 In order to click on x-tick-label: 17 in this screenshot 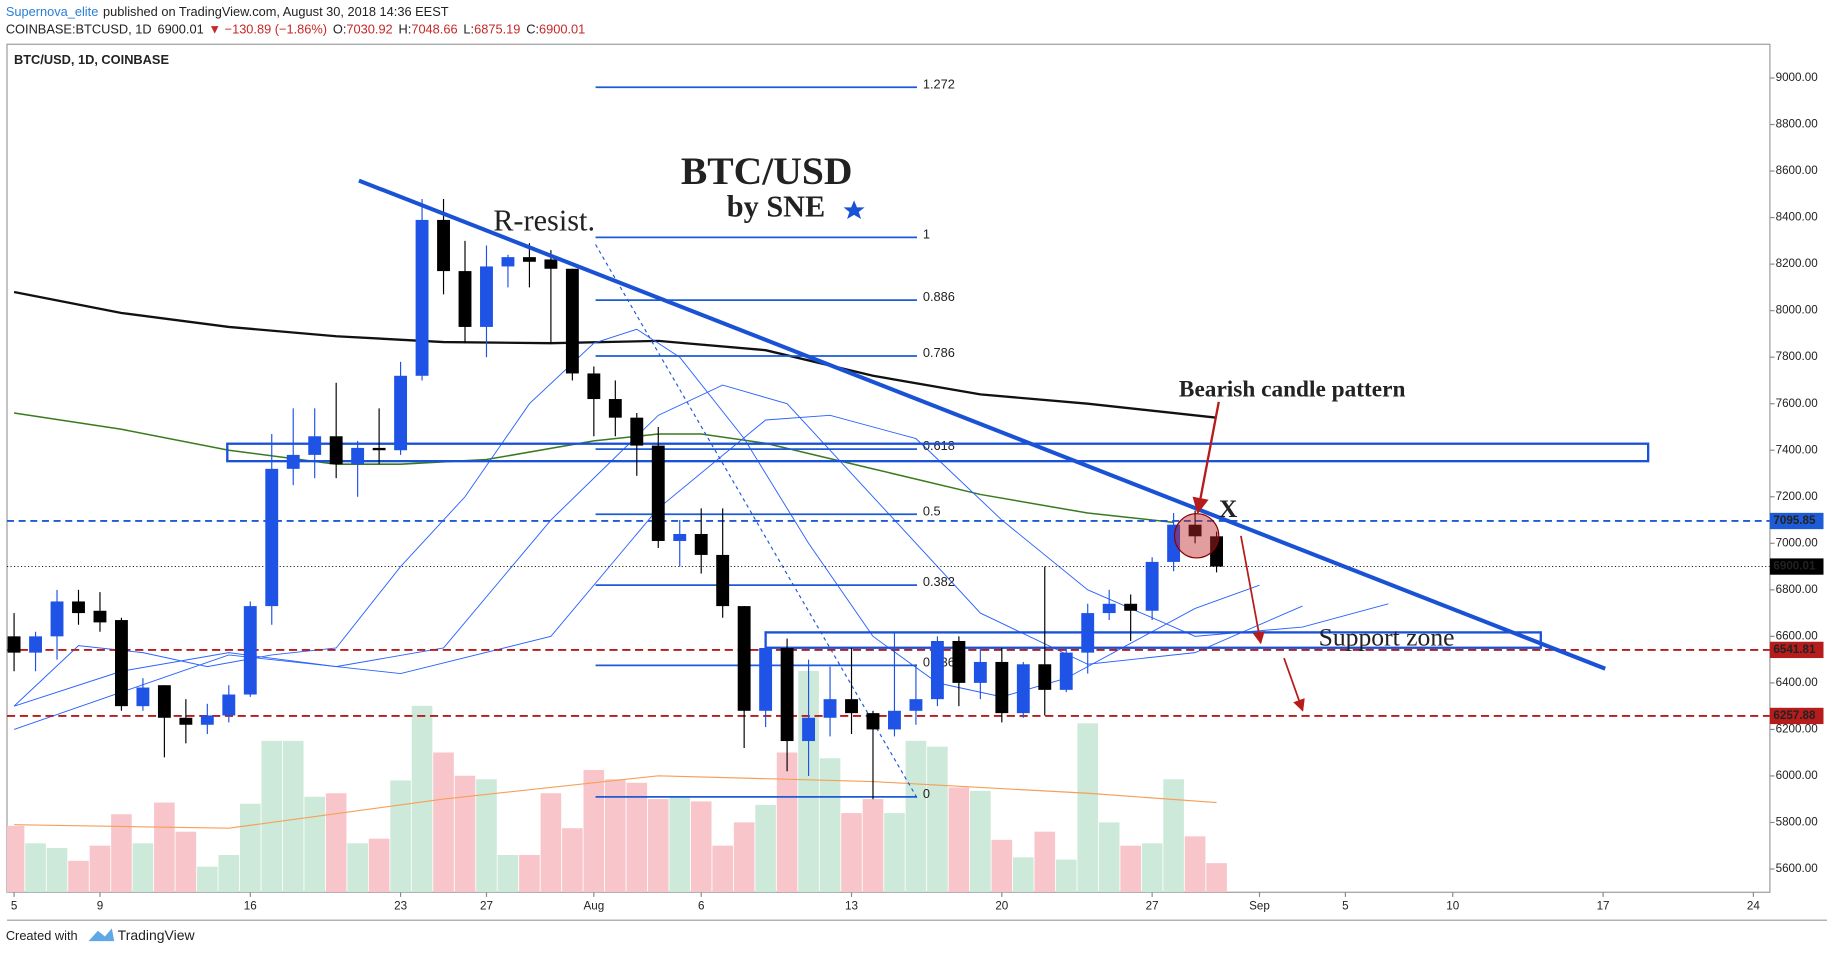, I will do `click(1603, 905)`.